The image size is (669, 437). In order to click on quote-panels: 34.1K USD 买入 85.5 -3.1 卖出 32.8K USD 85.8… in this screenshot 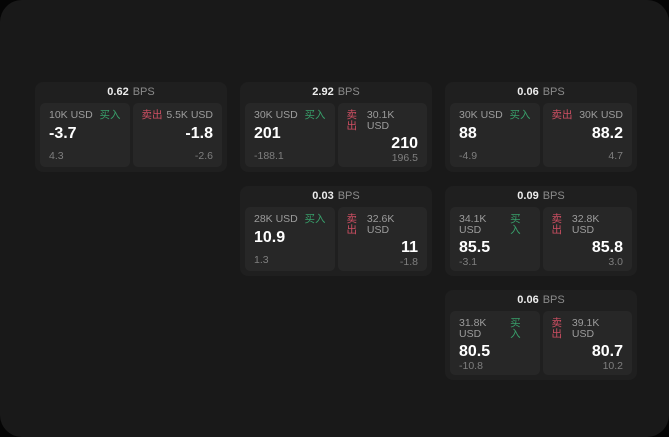, I will do `click(541, 239)`.